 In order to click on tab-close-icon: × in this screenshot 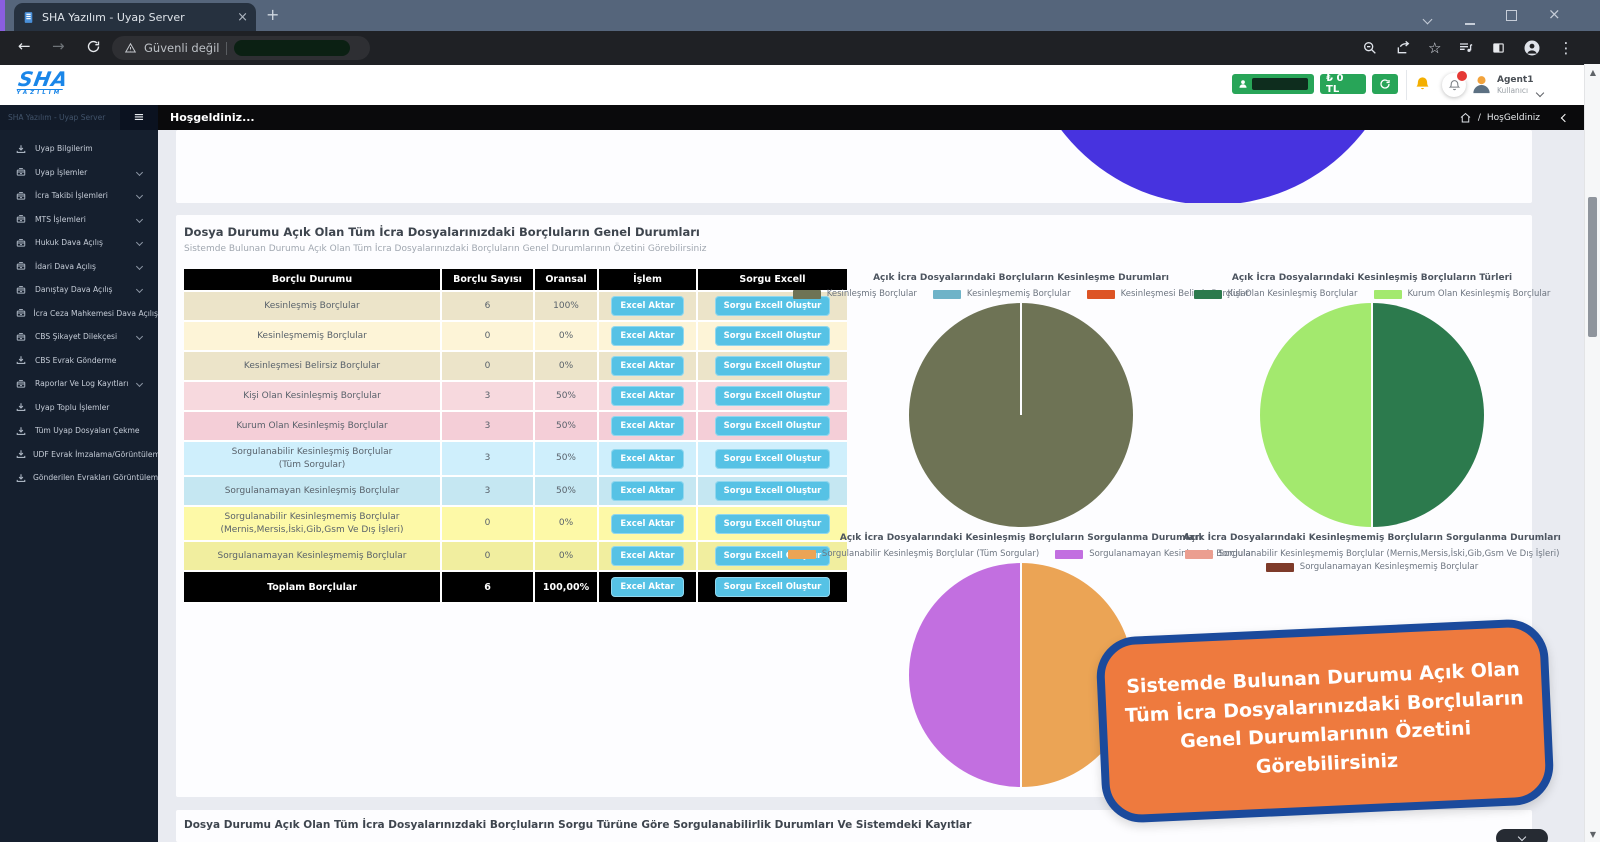, I will do `click(242, 17)`.